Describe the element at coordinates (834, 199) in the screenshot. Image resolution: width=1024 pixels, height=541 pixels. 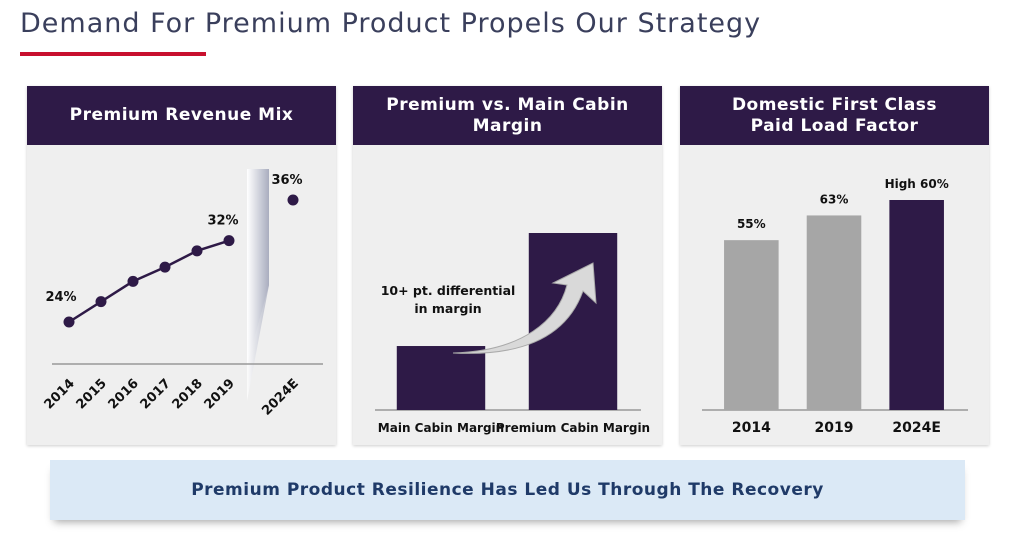
I see `value-label: 63%` at that location.